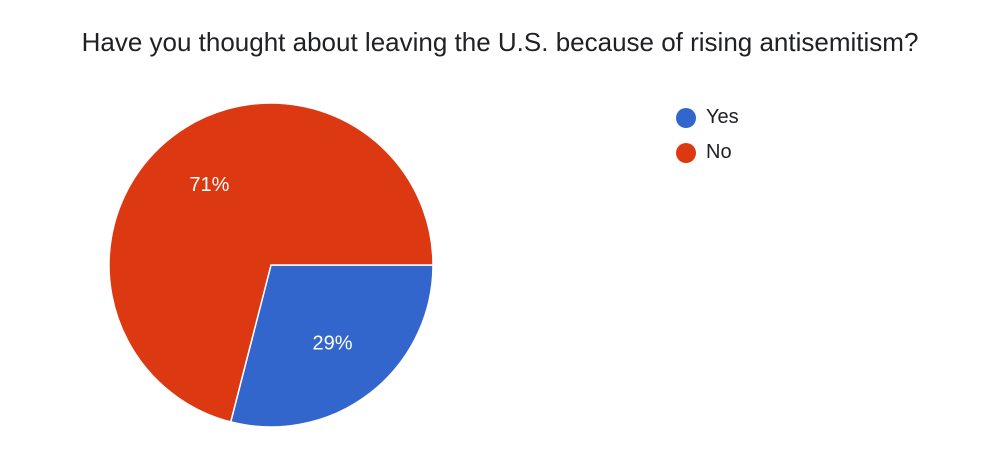 The image size is (1000, 471). I want to click on legend-item-no: No, so click(707, 152).